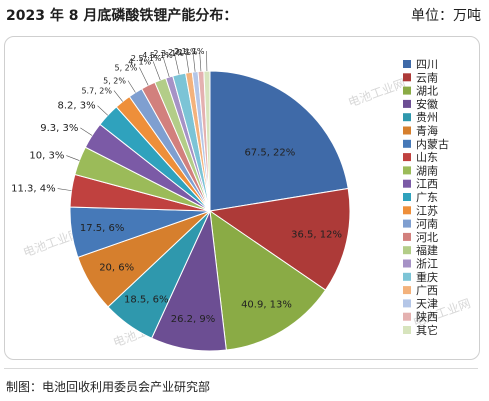  I want to click on legend-label: 贵州, so click(427, 117).